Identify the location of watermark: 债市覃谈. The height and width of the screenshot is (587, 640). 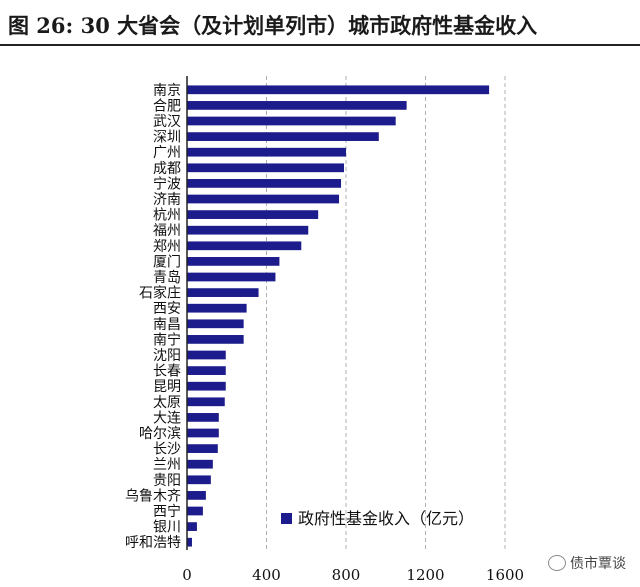
(587, 563).